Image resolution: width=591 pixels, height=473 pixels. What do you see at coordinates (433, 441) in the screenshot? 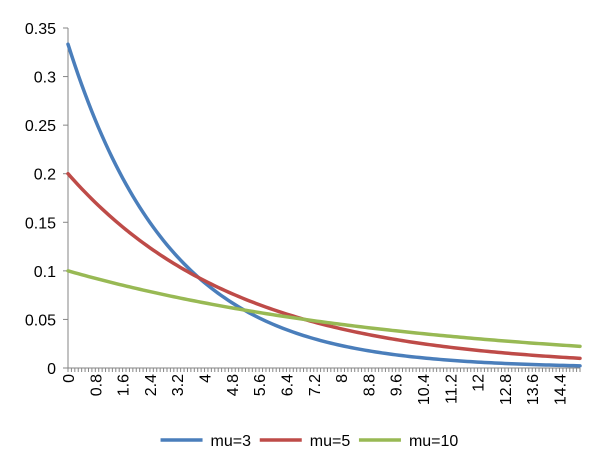
I see `legend-label: mu=10` at bounding box center [433, 441].